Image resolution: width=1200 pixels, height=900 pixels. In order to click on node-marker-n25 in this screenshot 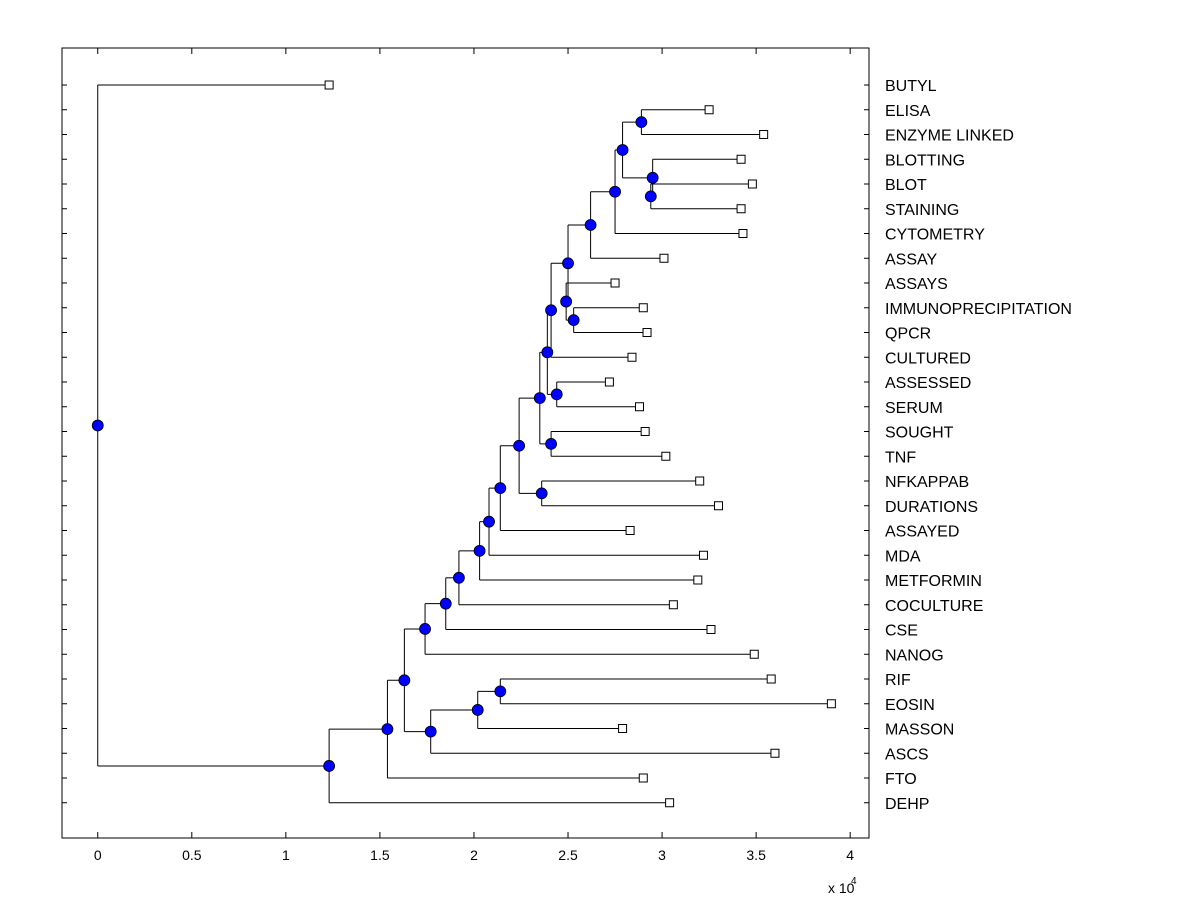, I will do `click(430, 731)`.